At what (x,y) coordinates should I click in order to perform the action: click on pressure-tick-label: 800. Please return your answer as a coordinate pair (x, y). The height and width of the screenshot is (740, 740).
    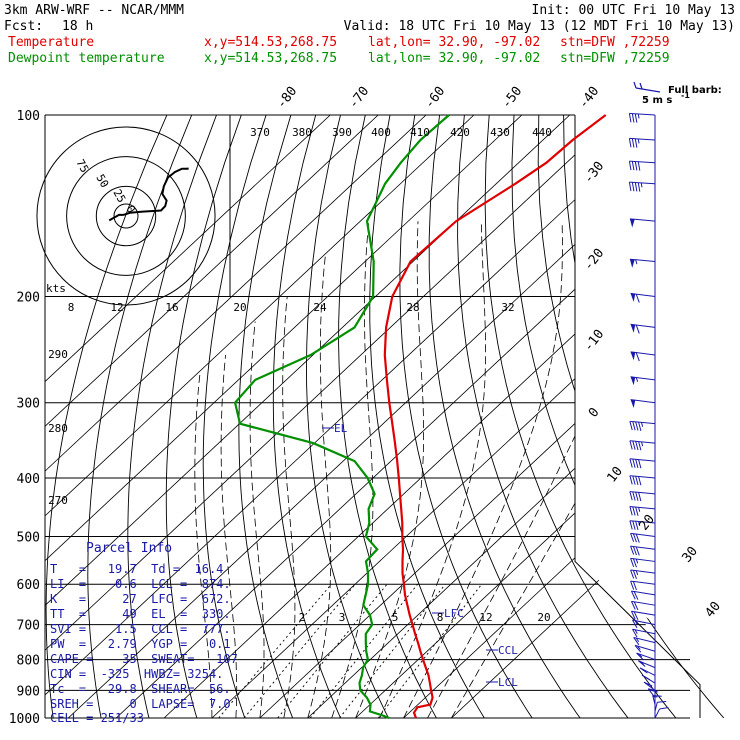
    Looking at the image, I should click on (28, 661).